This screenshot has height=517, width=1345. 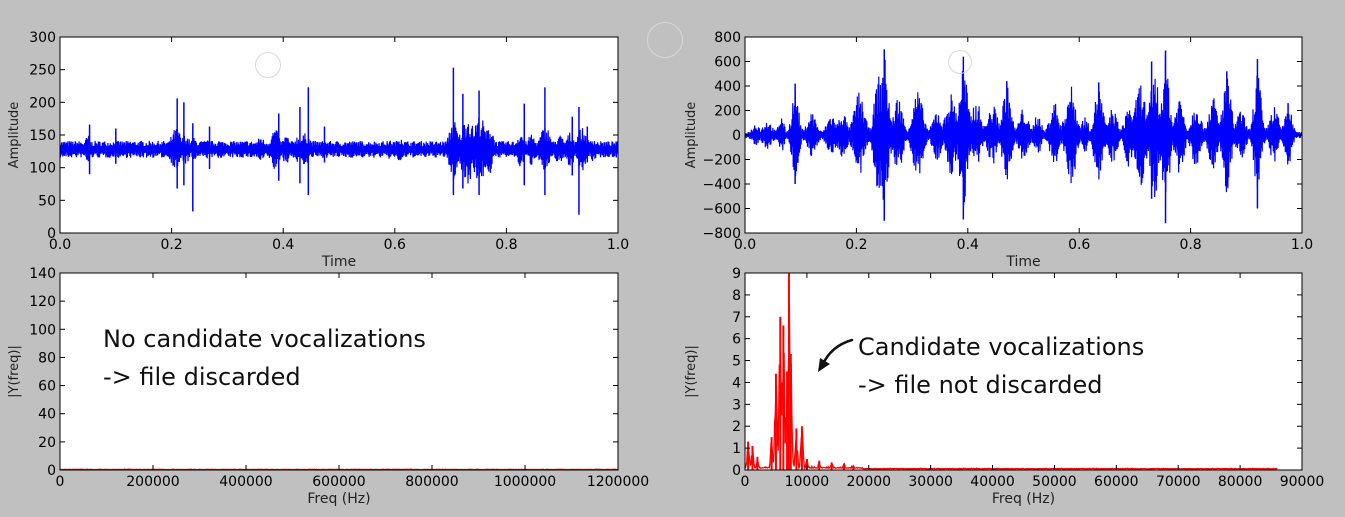 What do you see at coordinates (431, 482) in the screenshot?
I see `x-tick-label: 800000` at bounding box center [431, 482].